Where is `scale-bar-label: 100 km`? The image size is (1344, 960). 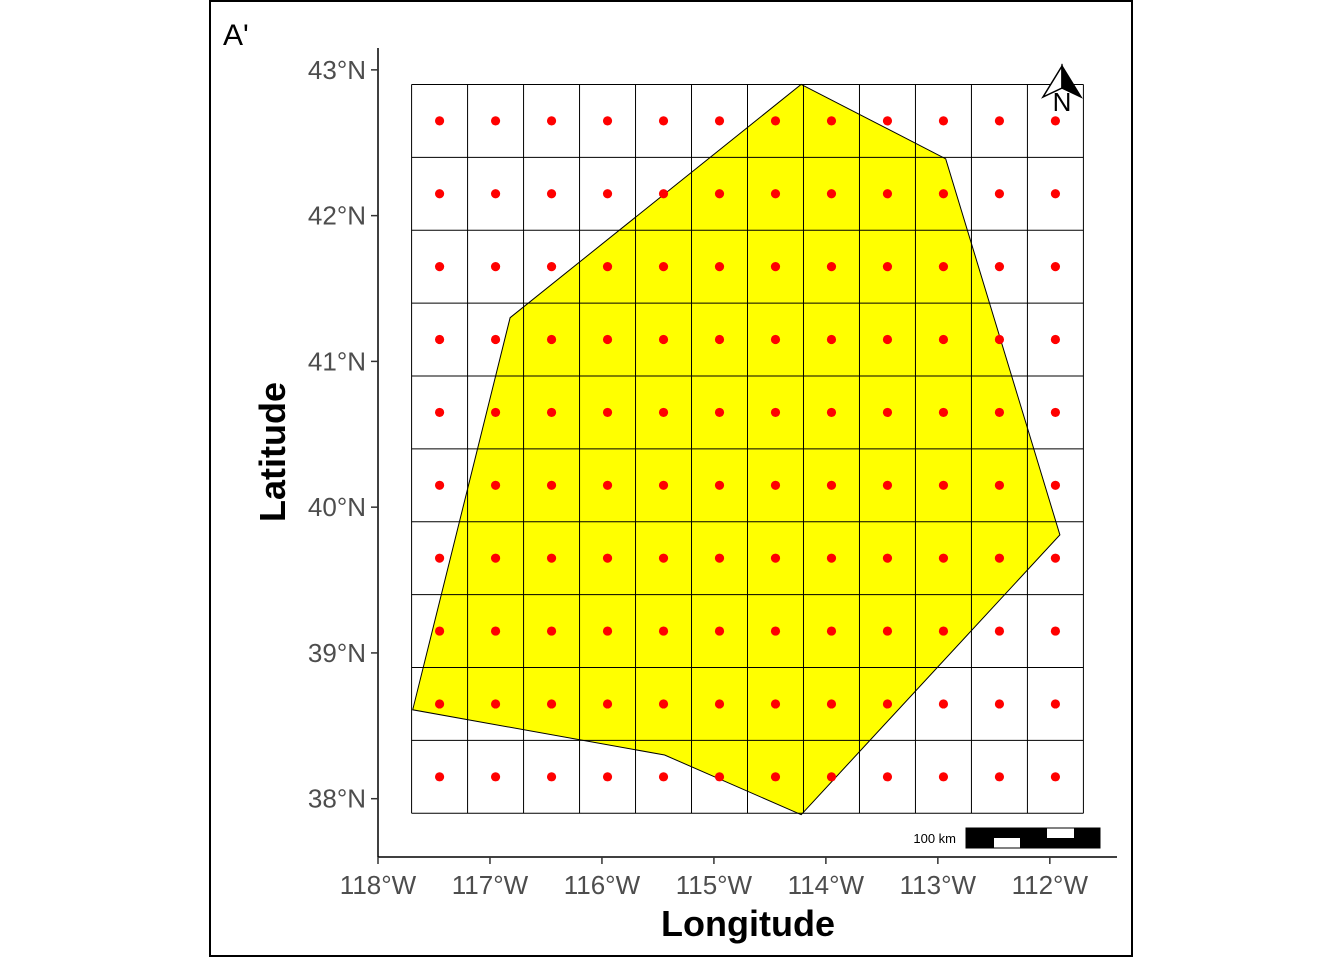 scale-bar-label: 100 km is located at coordinates (934, 838).